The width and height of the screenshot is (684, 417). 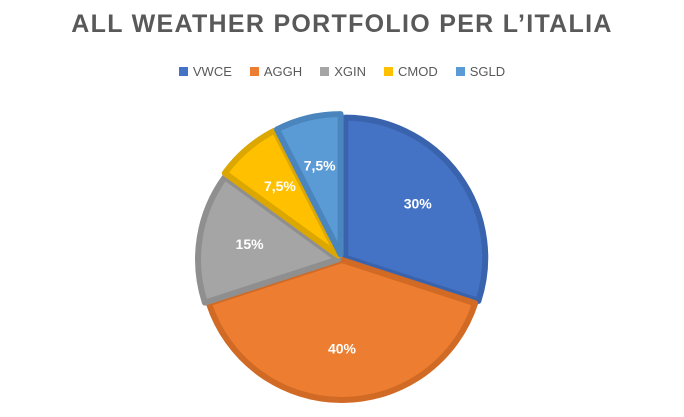 I want to click on data-label-xgin: 15%, so click(x=250, y=244).